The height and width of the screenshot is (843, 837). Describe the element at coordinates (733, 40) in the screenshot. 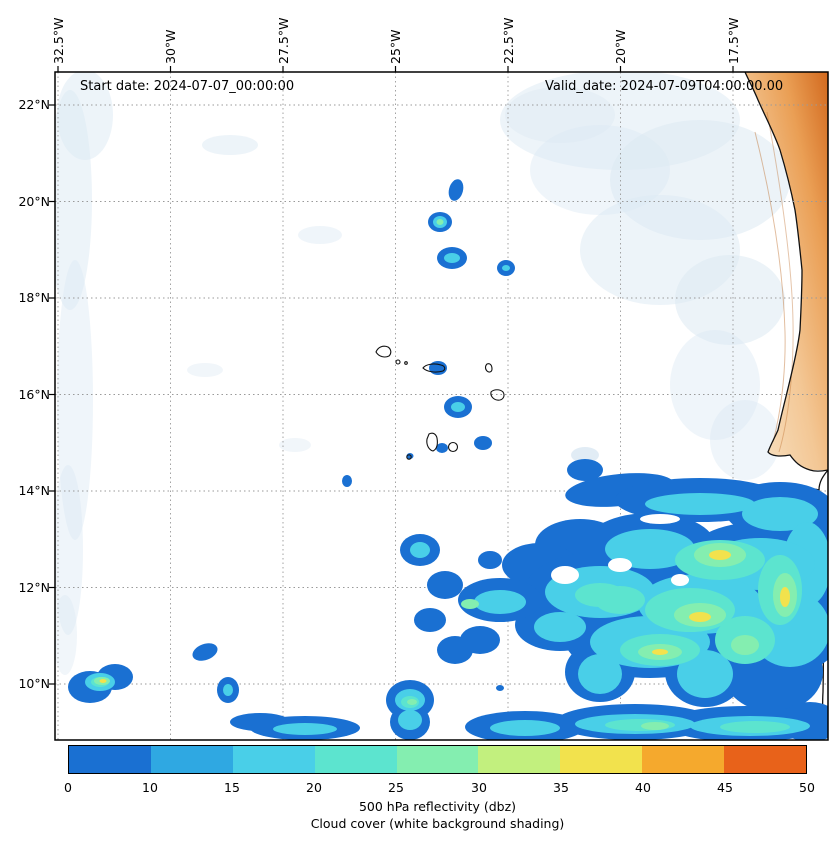

I see `x-tick-label: 17.5°W` at that location.